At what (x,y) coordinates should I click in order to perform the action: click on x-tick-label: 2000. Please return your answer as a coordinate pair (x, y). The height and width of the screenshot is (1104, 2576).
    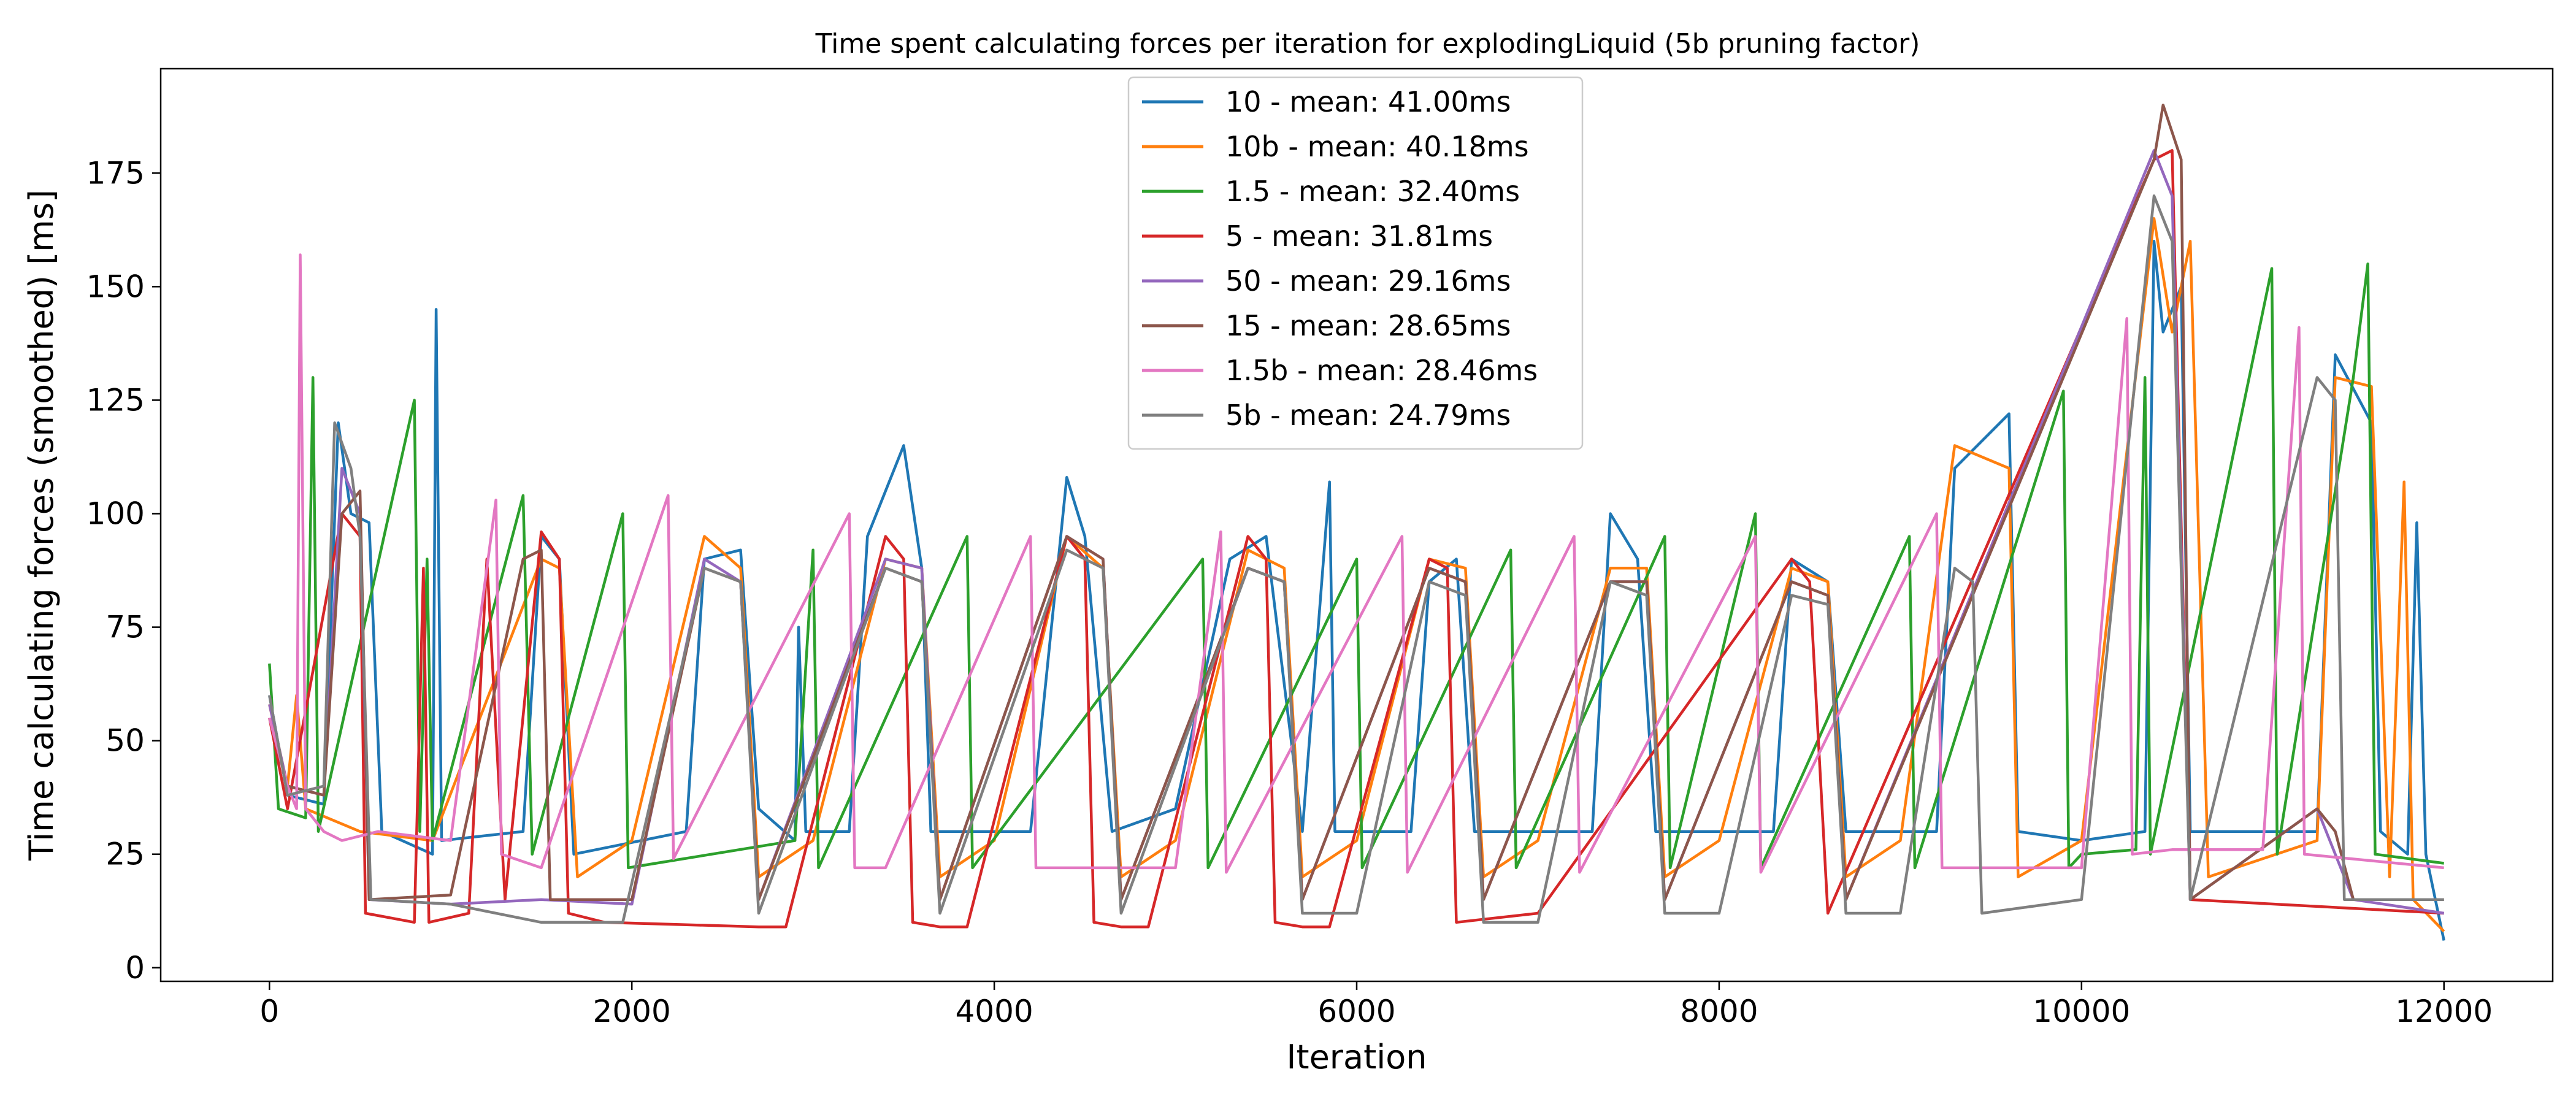
    Looking at the image, I should click on (632, 1011).